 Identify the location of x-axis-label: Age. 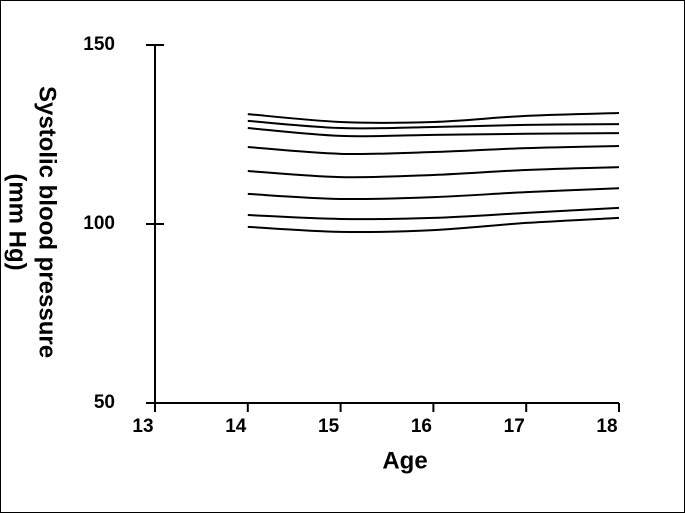
(404, 460).